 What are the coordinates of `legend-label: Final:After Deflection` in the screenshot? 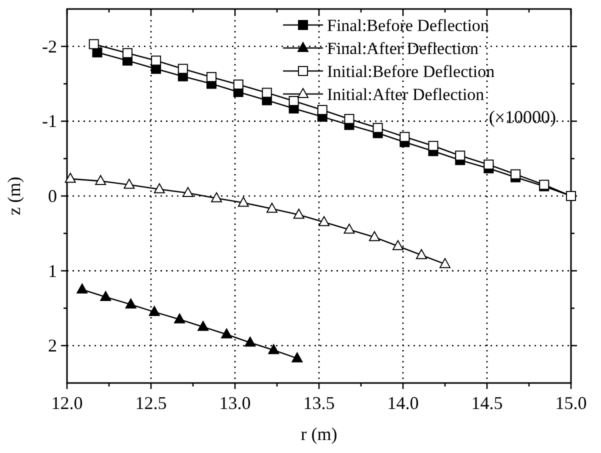 It's located at (403, 48).